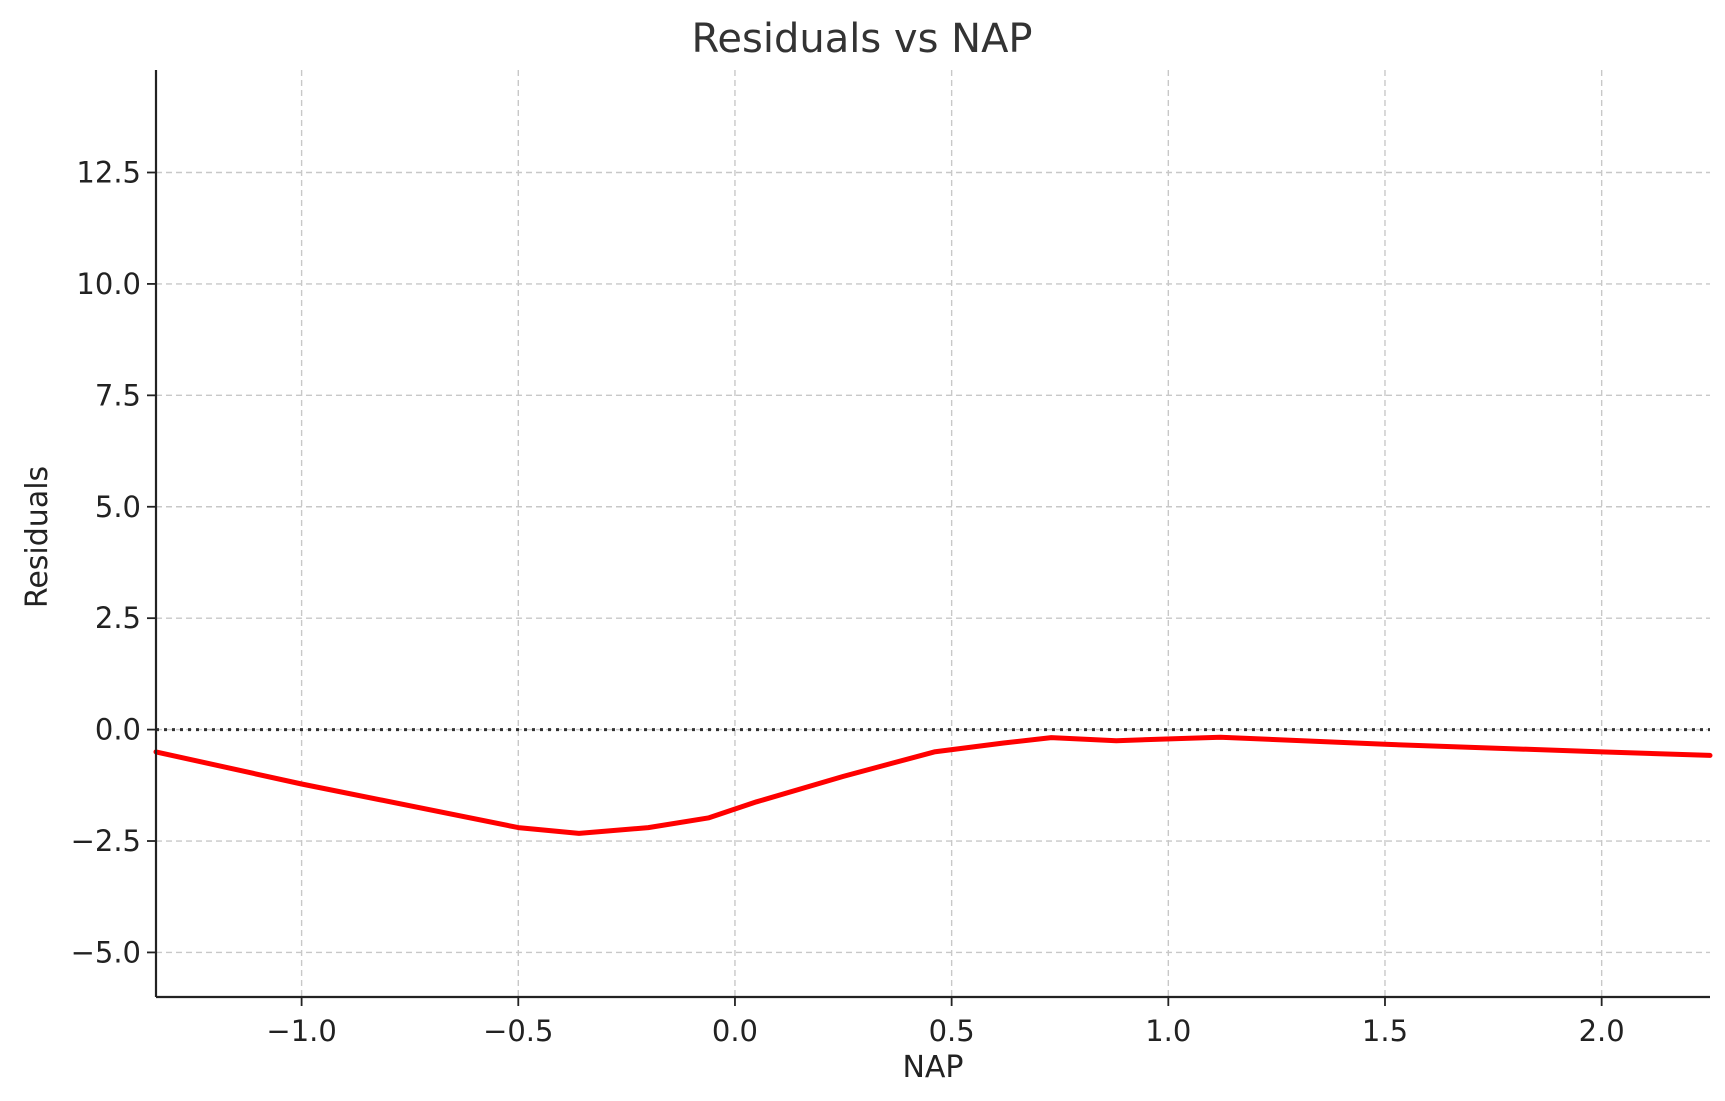  What do you see at coordinates (113, 562) in the screenshot?
I see `y-ticks: −5.0 −2.5 0.0 2.5 5.0 7.5 10.0 12.5` at bounding box center [113, 562].